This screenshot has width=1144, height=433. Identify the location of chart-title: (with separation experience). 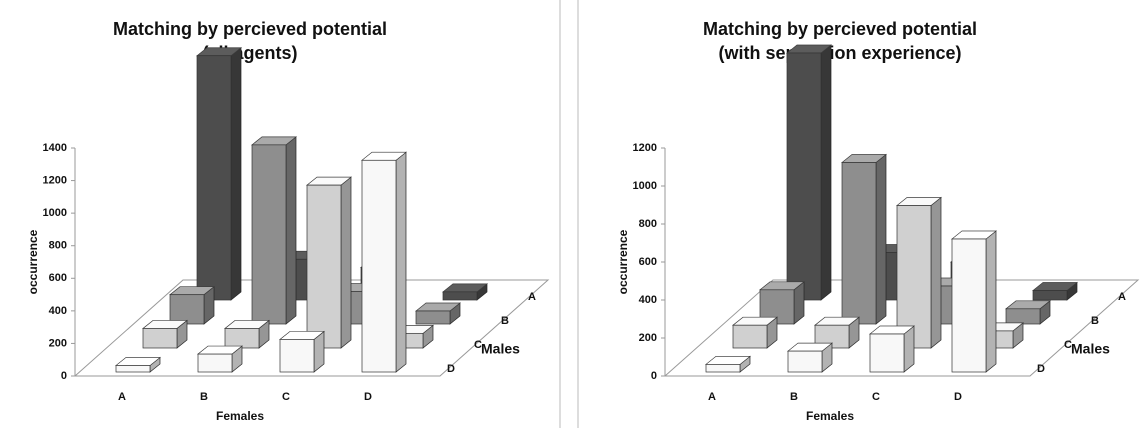
(839, 53).